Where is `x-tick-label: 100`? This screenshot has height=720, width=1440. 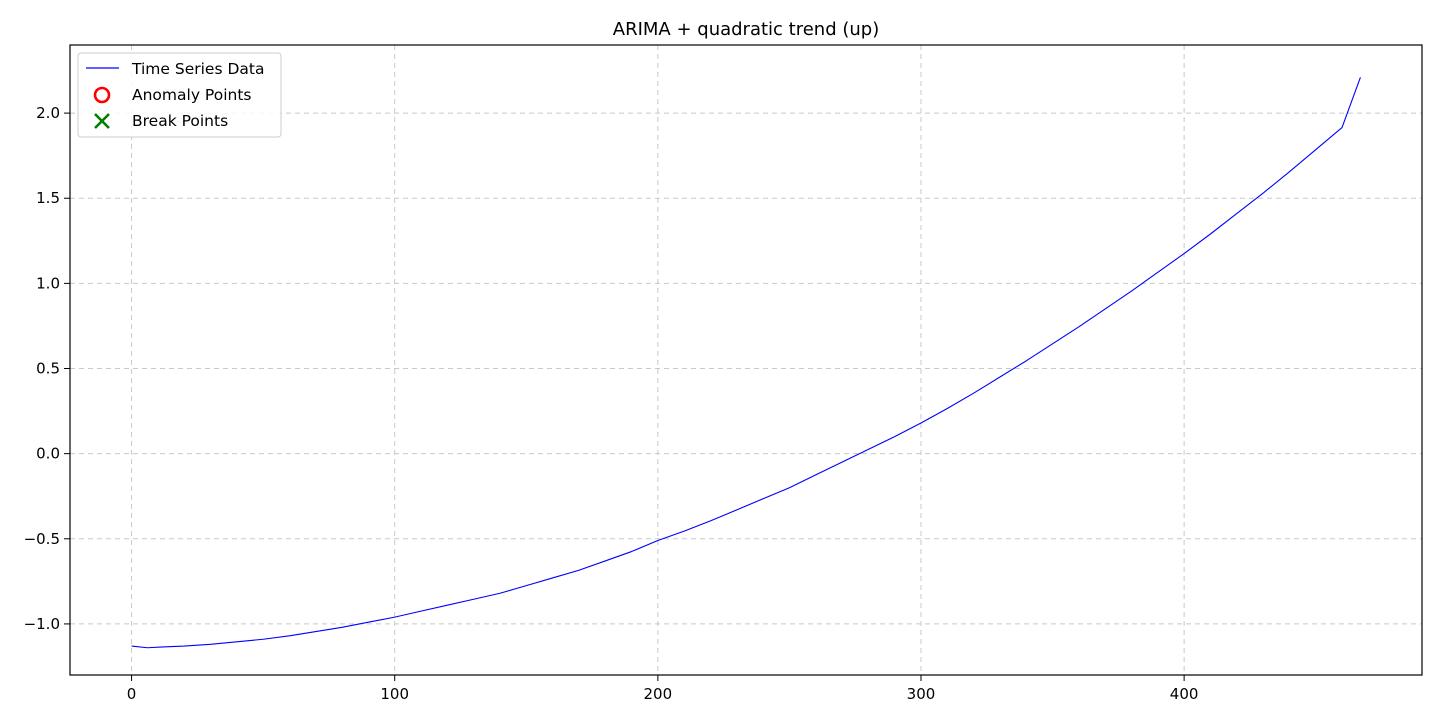 x-tick-label: 100 is located at coordinates (394, 694).